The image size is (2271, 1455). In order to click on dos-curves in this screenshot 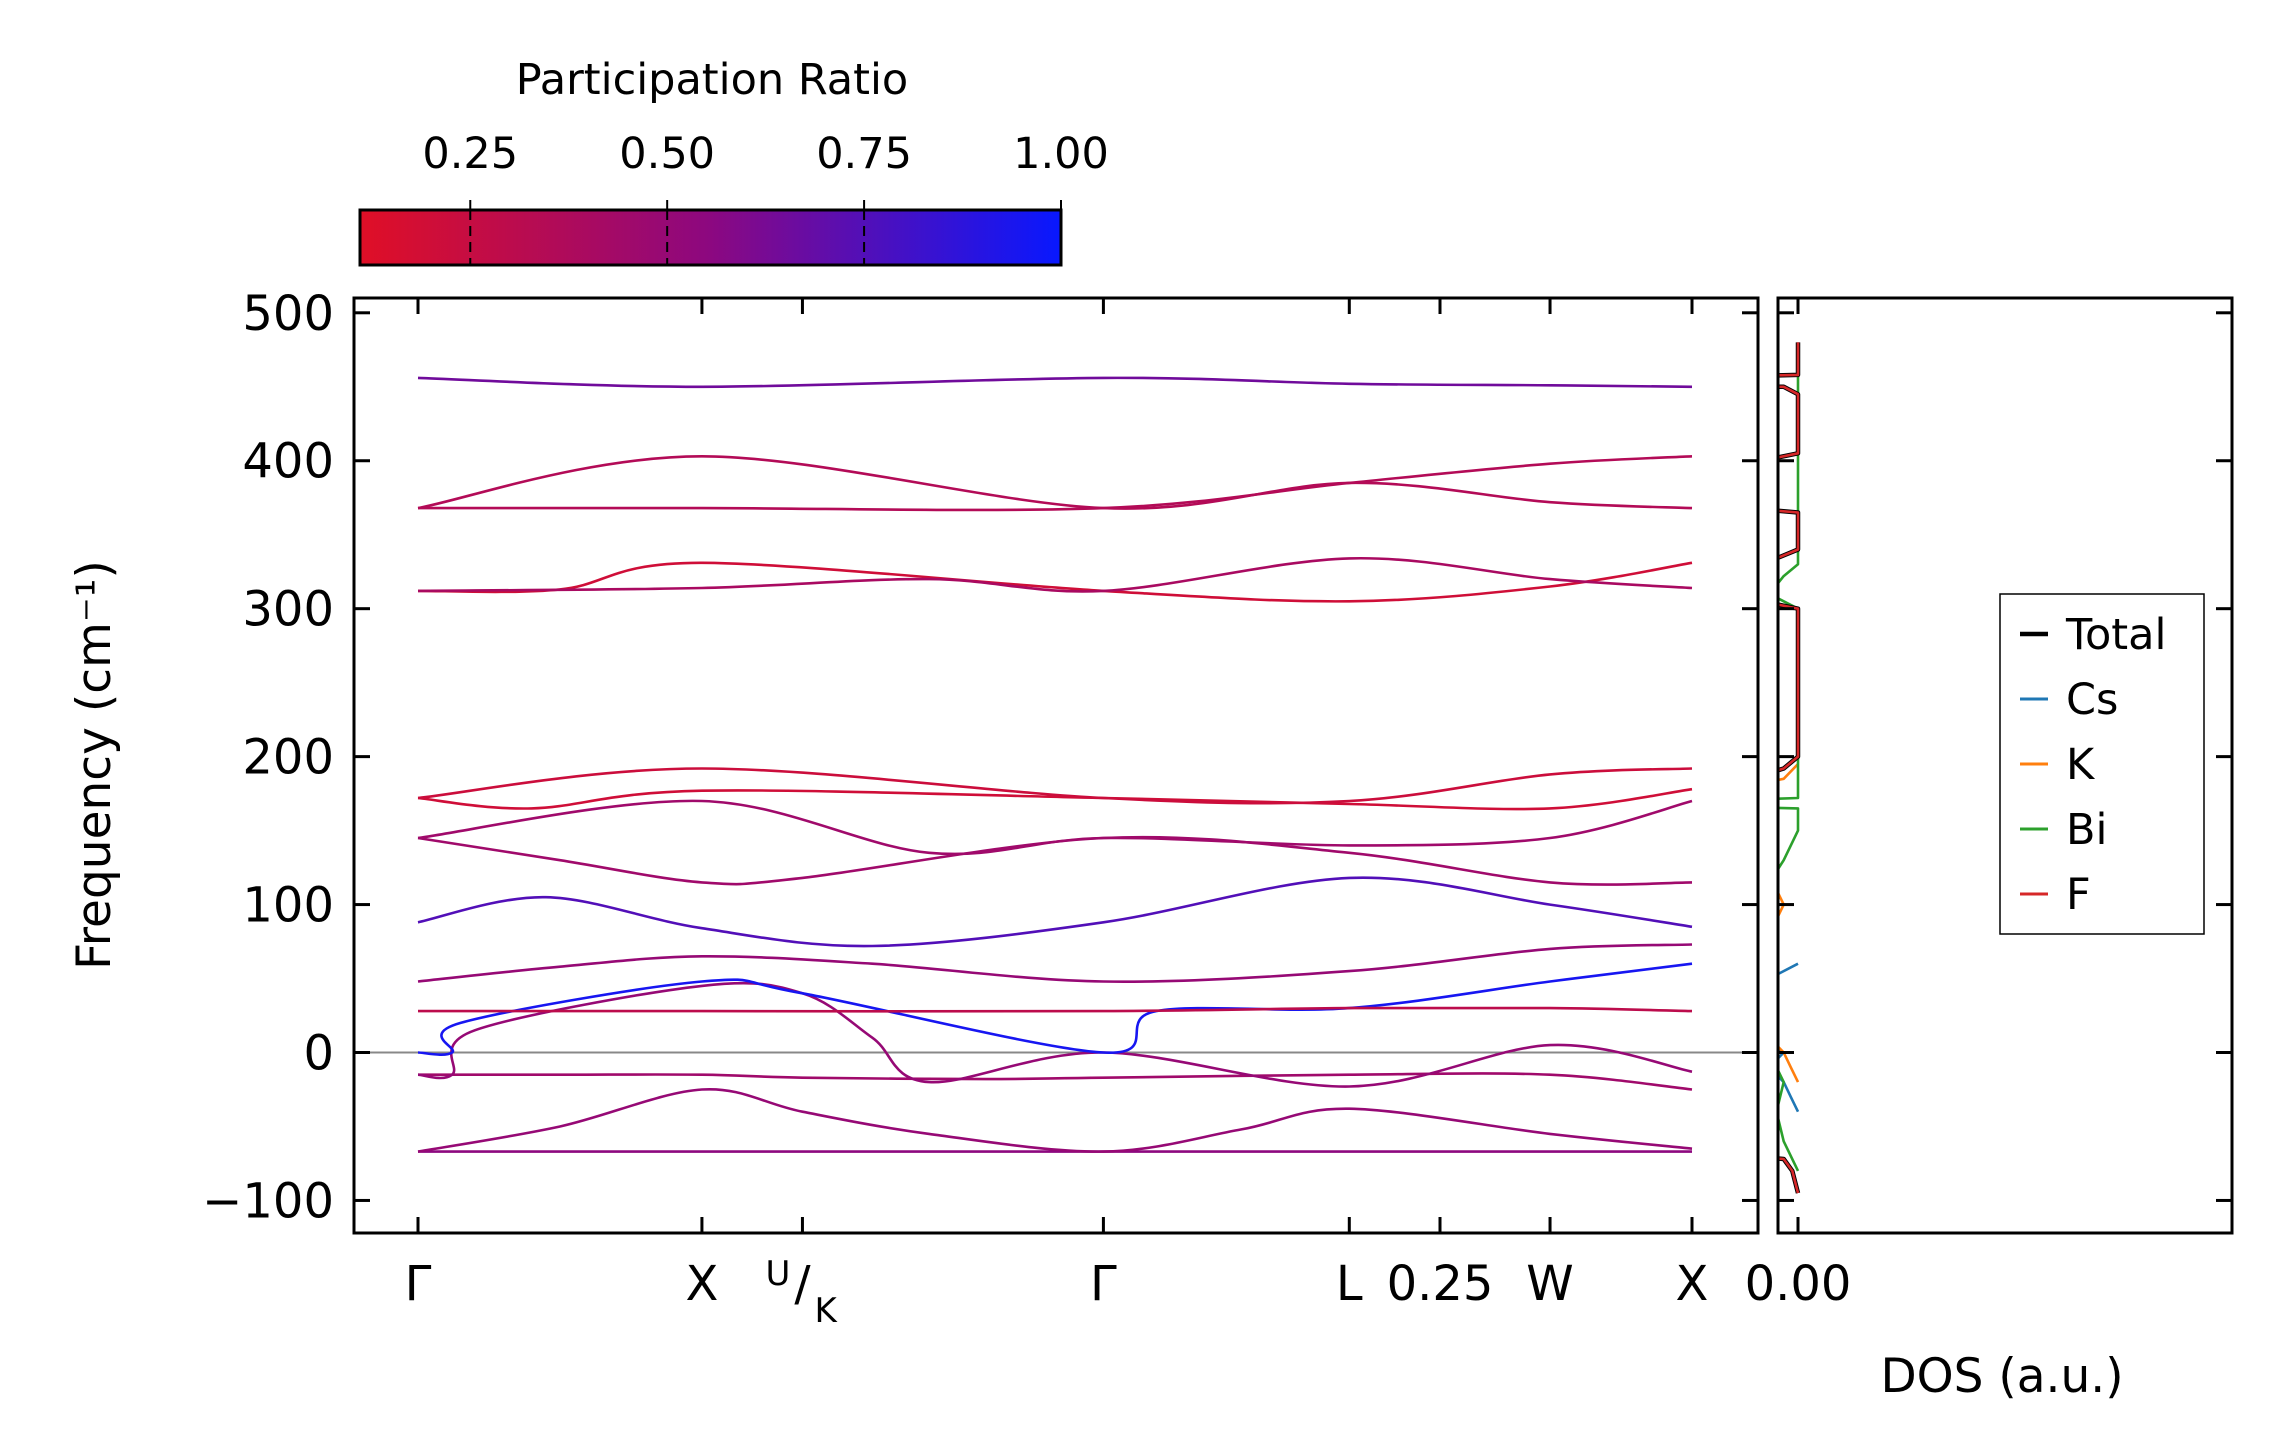, I will do `click(1789, 768)`.